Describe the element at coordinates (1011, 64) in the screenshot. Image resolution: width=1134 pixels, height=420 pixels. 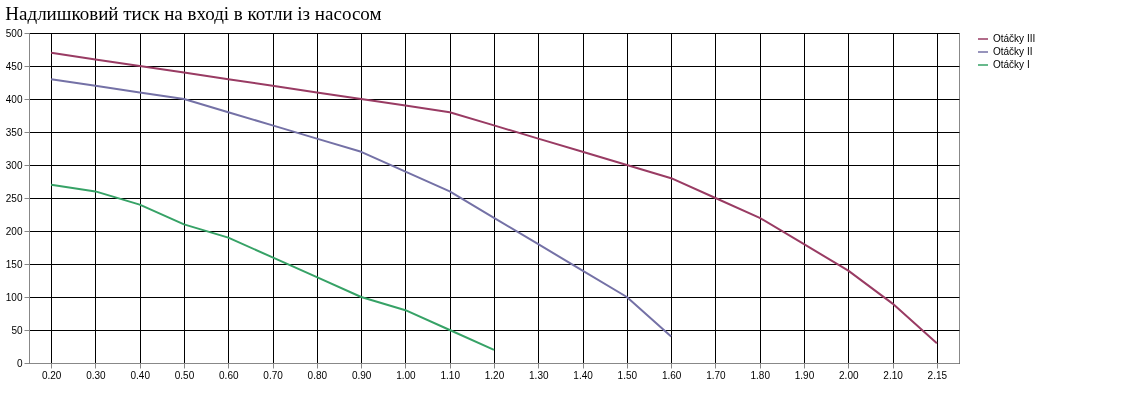
I see `legend-label: Otáčky I` at that location.